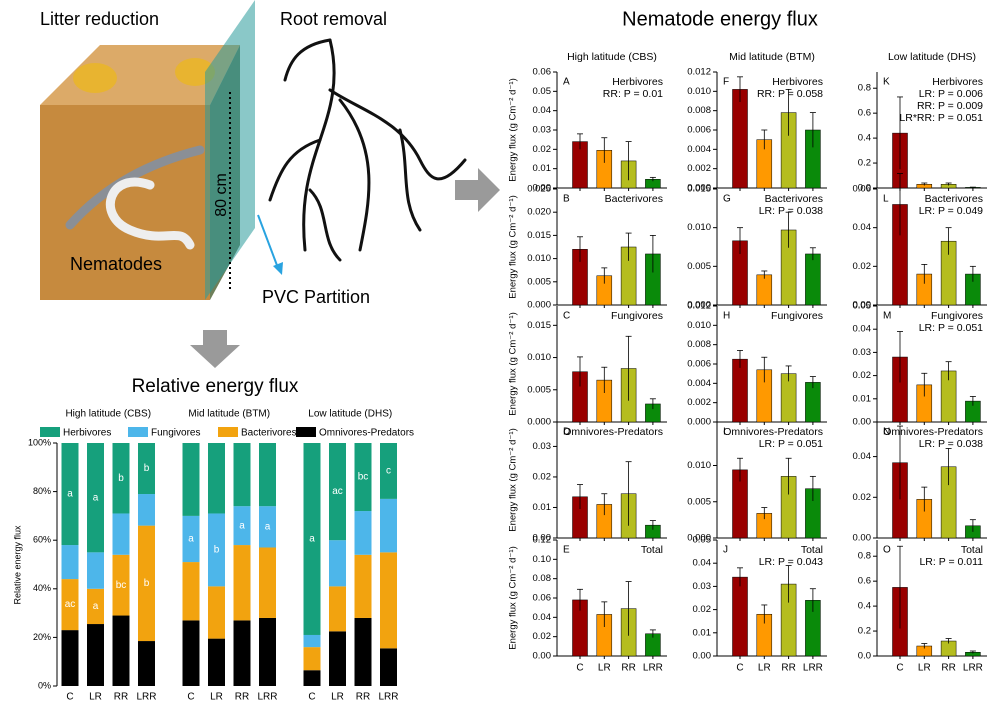 This screenshot has height=707, width=1000. What do you see at coordinates (542, 578) in the screenshot?
I see `y-tick-label: 0.08` at bounding box center [542, 578].